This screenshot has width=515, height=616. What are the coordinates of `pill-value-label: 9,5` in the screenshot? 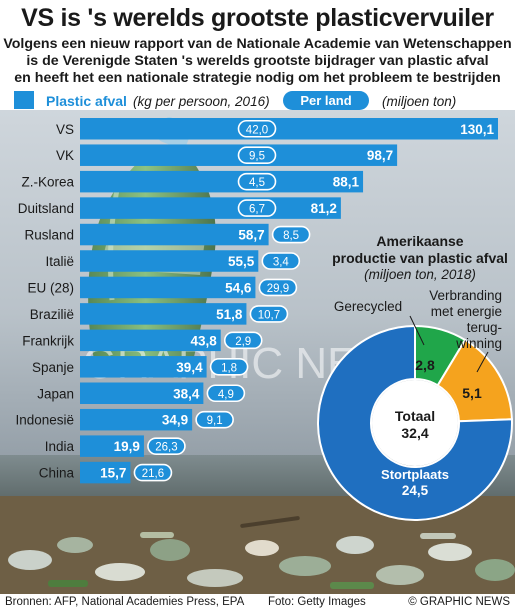 It's located at (257, 157).